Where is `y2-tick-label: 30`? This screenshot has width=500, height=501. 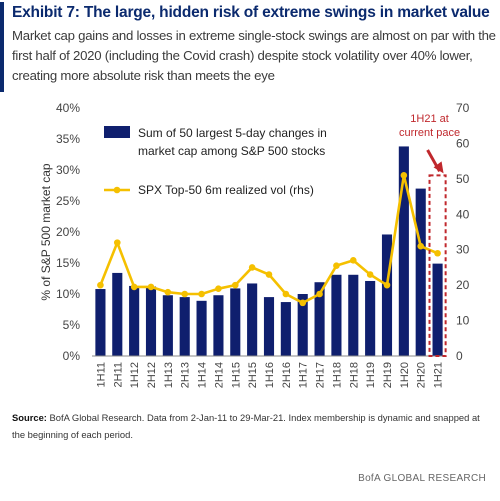
y2-tick-label: 30 is located at coordinates (463, 250).